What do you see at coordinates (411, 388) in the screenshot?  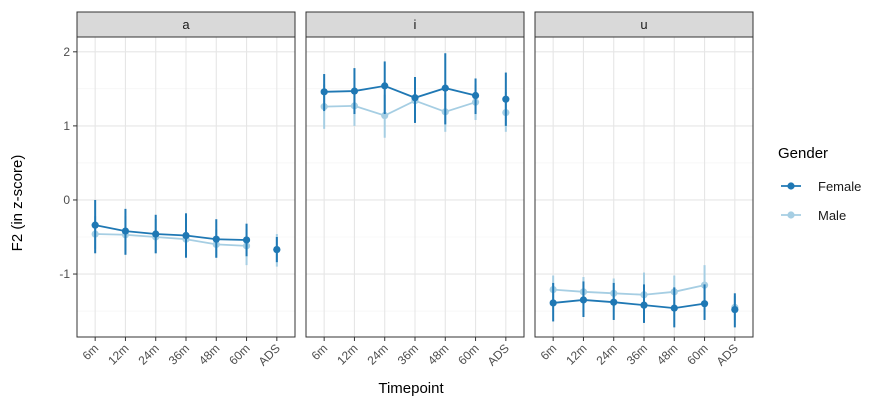 I see `x-axis-title: Timepoint` at bounding box center [411, 388].